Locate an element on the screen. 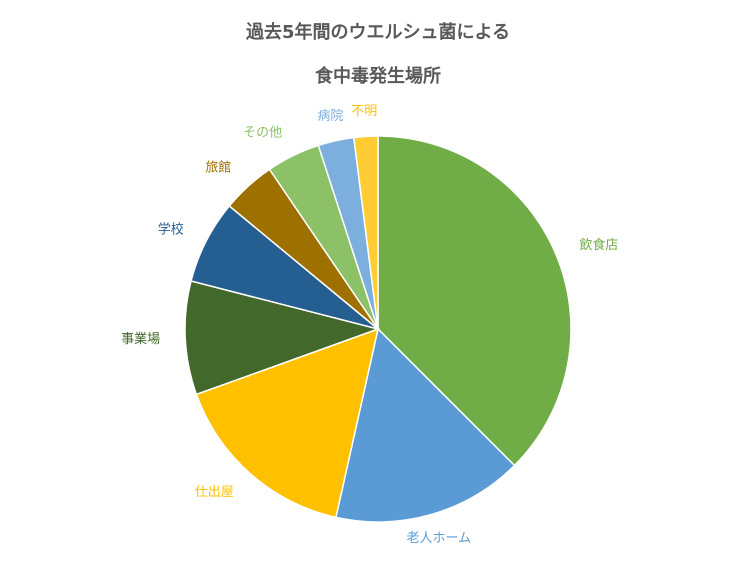 The image size is (756, 567). pie-label-2: 仕出屋 is located at coordinates (214, 492).